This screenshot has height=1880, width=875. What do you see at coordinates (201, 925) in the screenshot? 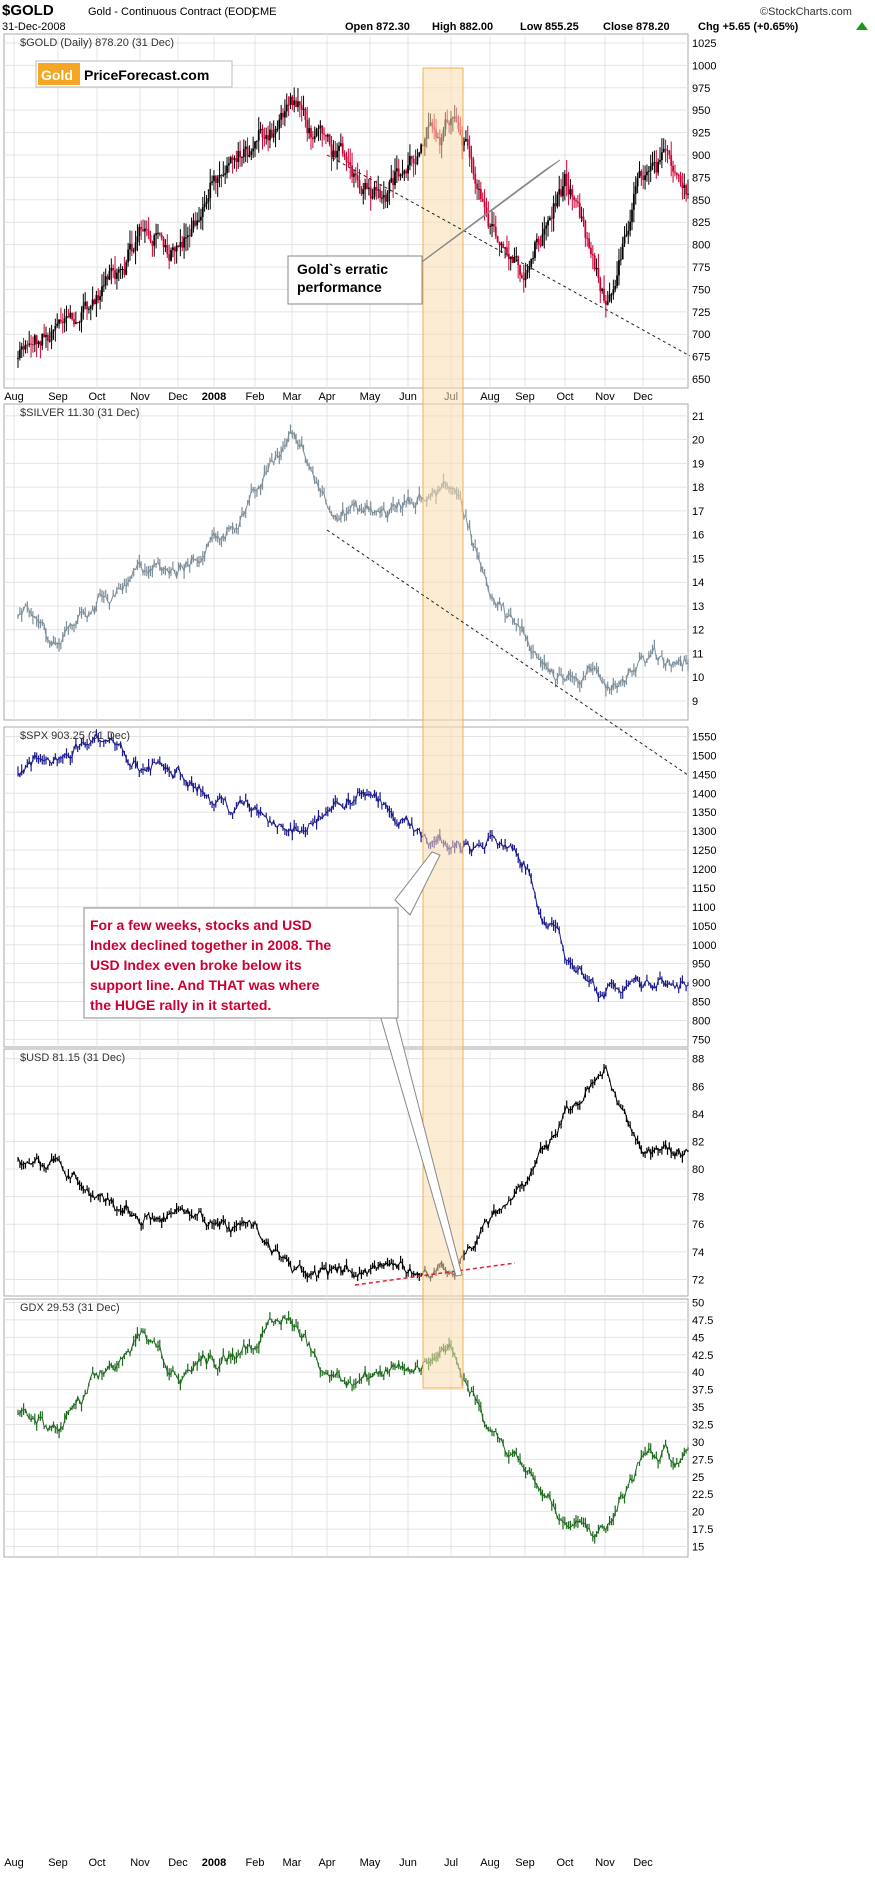
I see `stocks-usd-callout-line: For a few weeks, stocks and USD` at bounding box center [201, 925].